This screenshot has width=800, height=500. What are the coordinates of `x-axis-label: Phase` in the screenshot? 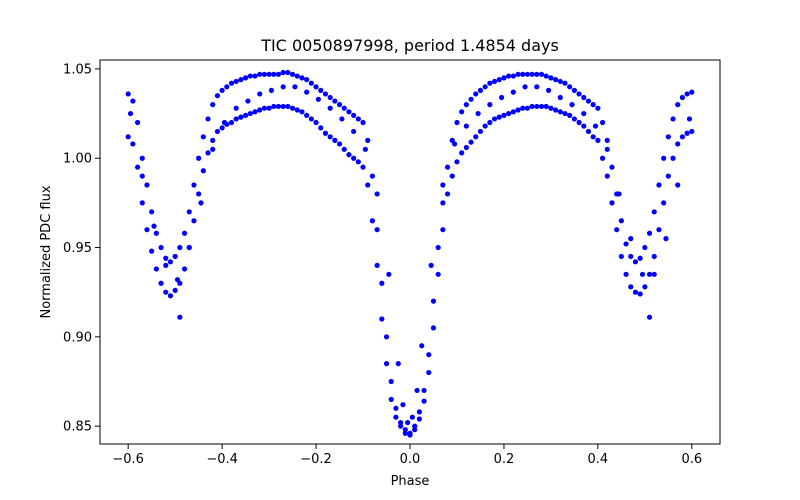 It's located at (410, 481).